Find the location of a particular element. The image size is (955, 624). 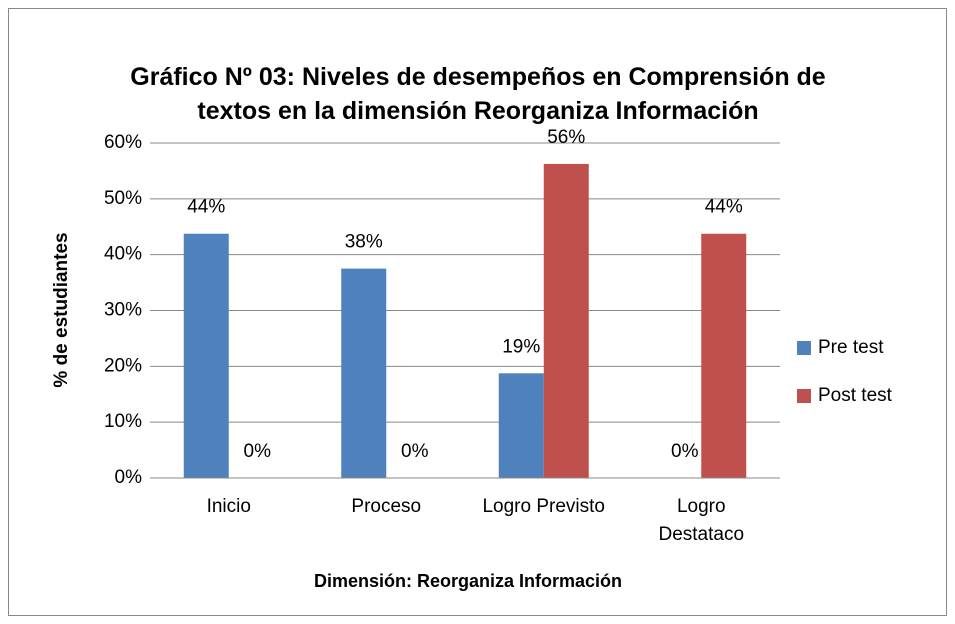

x-tick-label: Proceso is located at coordinates (386, 506).